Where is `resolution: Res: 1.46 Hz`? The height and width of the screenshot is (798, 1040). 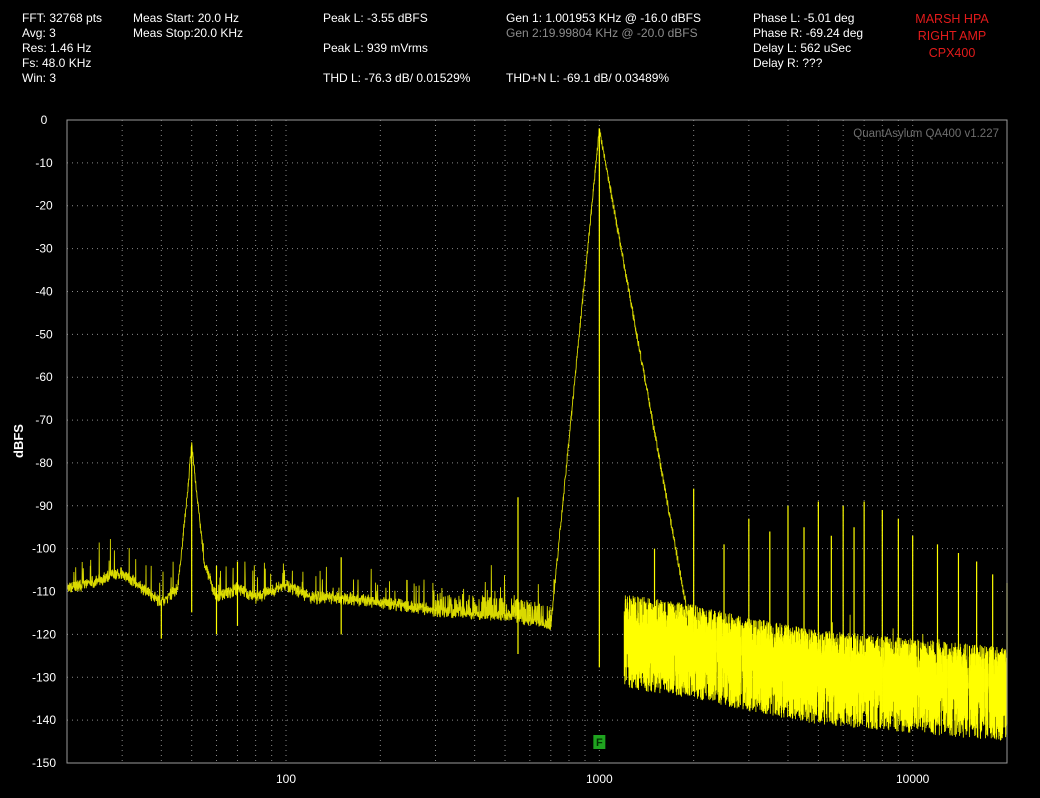 resolution: Res: 1.46 Hz is located at coordinates (57, 48).